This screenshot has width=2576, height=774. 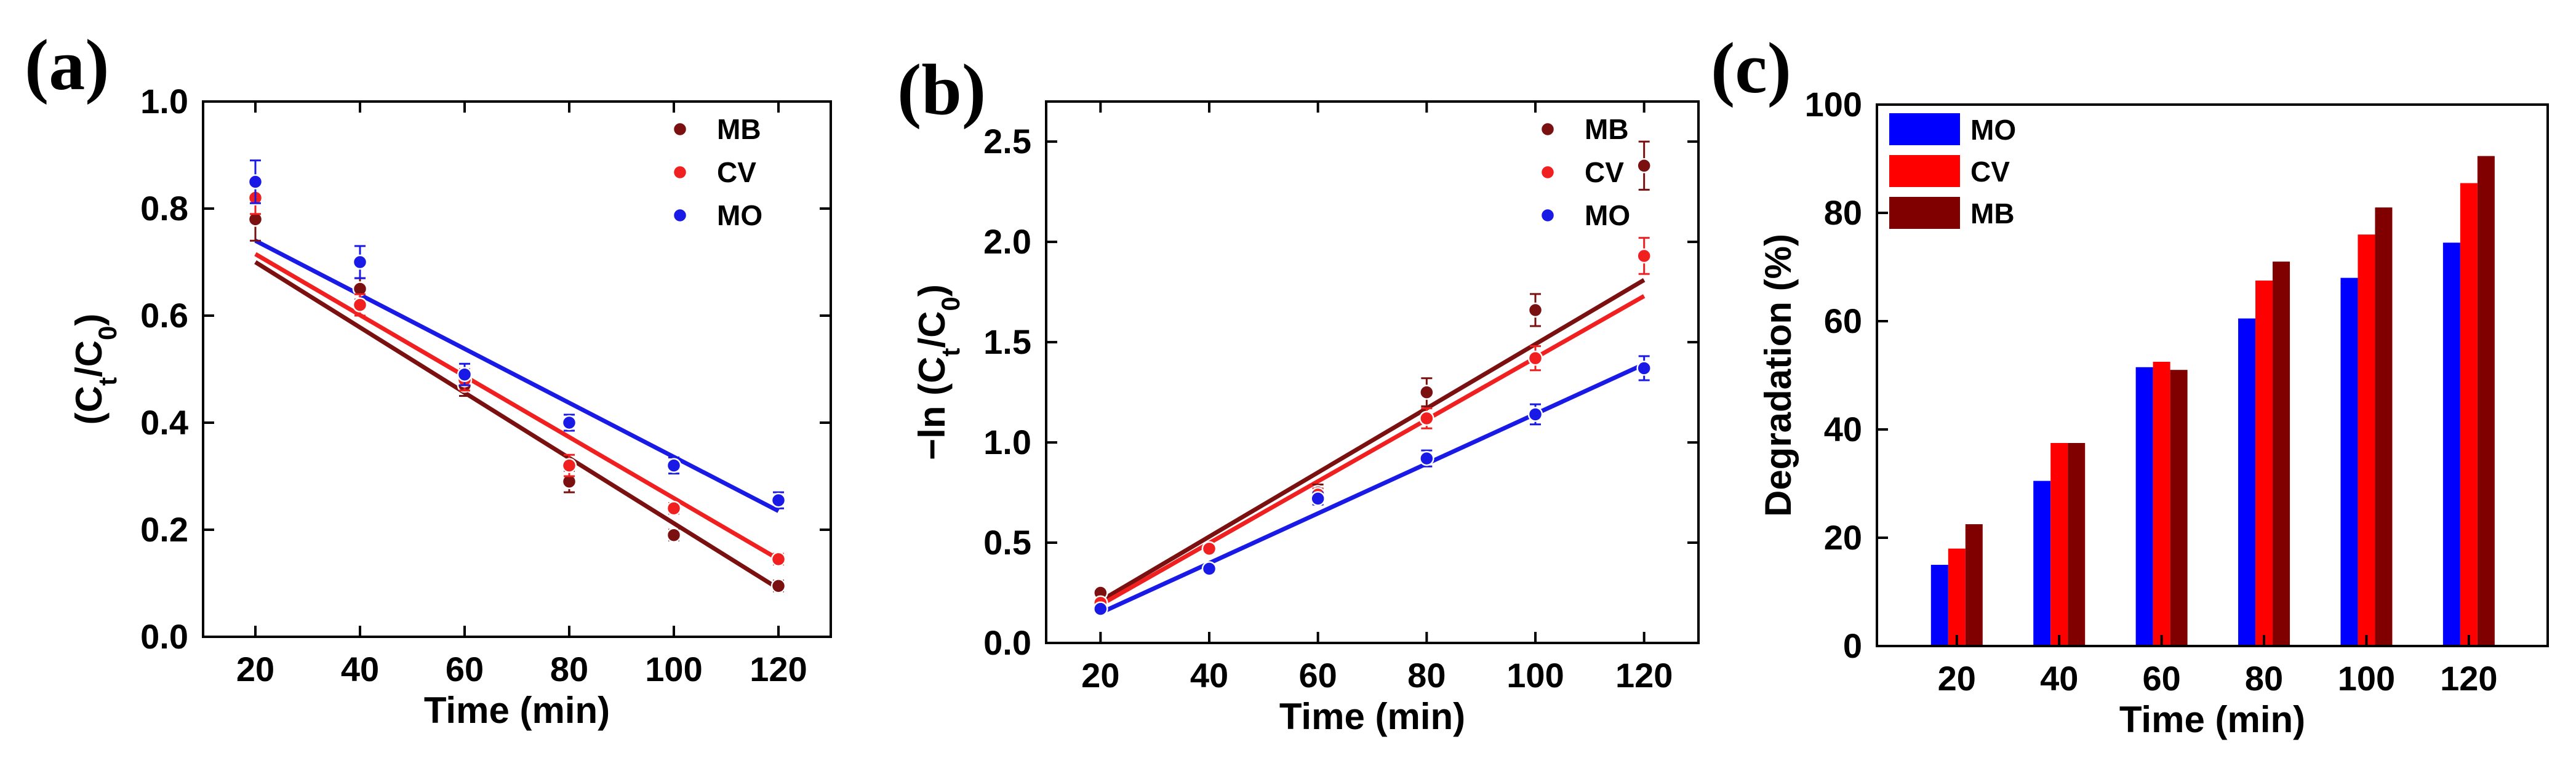 I want to click on y-axis-title-part: (C, so click(x=89, y=405).